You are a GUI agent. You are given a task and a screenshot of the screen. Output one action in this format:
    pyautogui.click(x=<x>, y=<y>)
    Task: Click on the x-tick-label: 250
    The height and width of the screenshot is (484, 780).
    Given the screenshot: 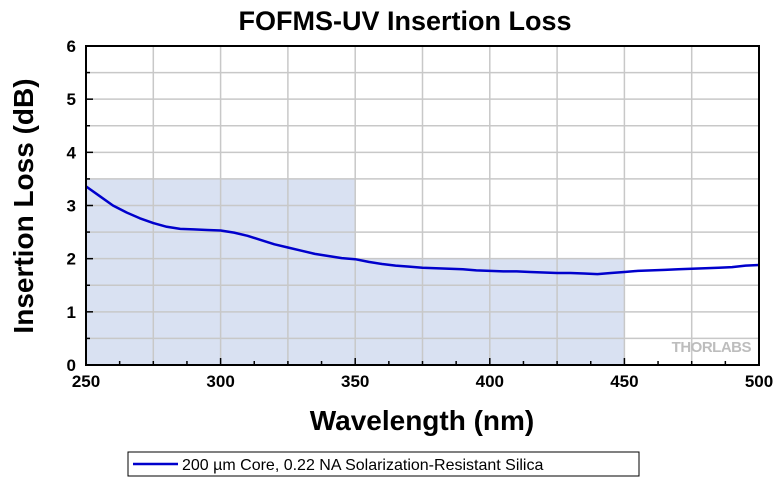 What is the action you would take?
    pyautogui.click(x=86, y=381)
    